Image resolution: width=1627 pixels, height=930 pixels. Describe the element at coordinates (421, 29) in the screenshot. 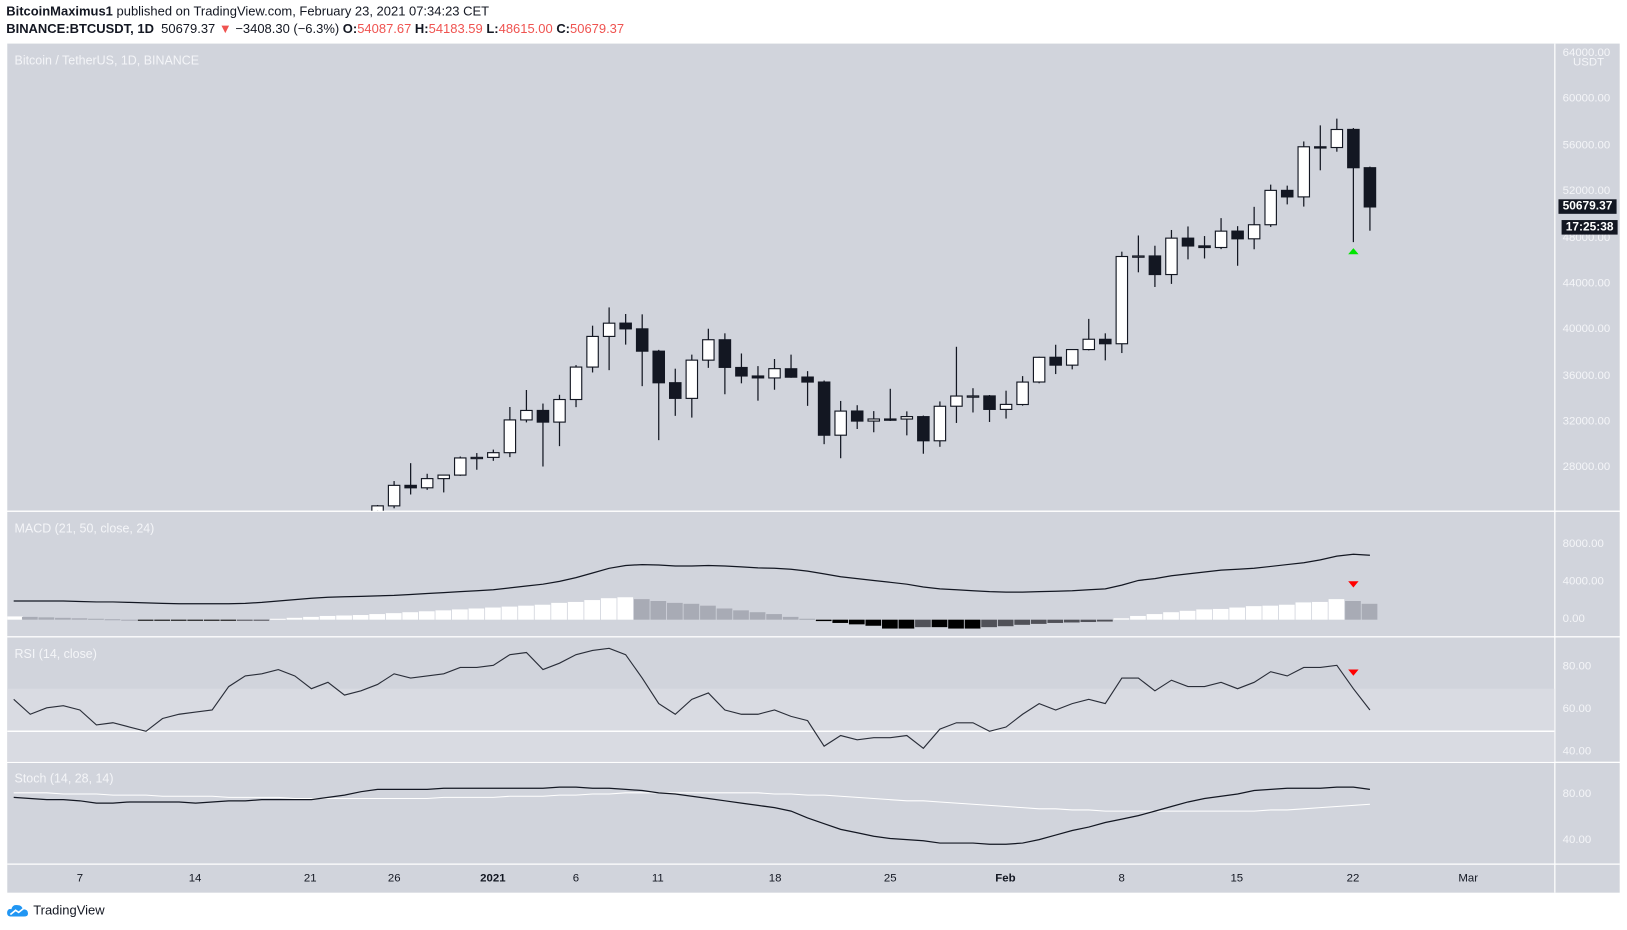

I see `high-label: H:` at that location.